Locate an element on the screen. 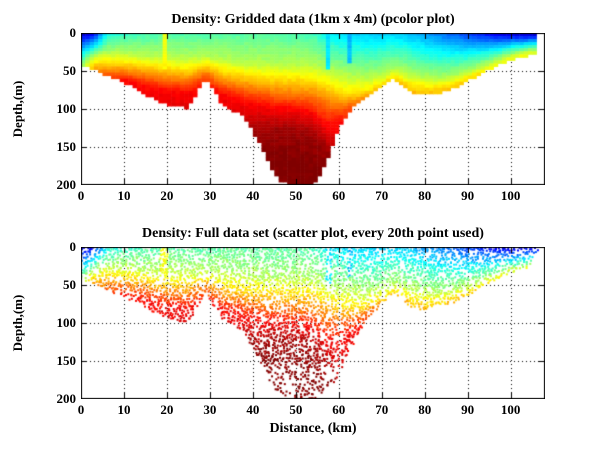 The width and height of the screenshot is (600, 451). plot1-ylabel: Depth,(m) is located at coordinates (17, 109).